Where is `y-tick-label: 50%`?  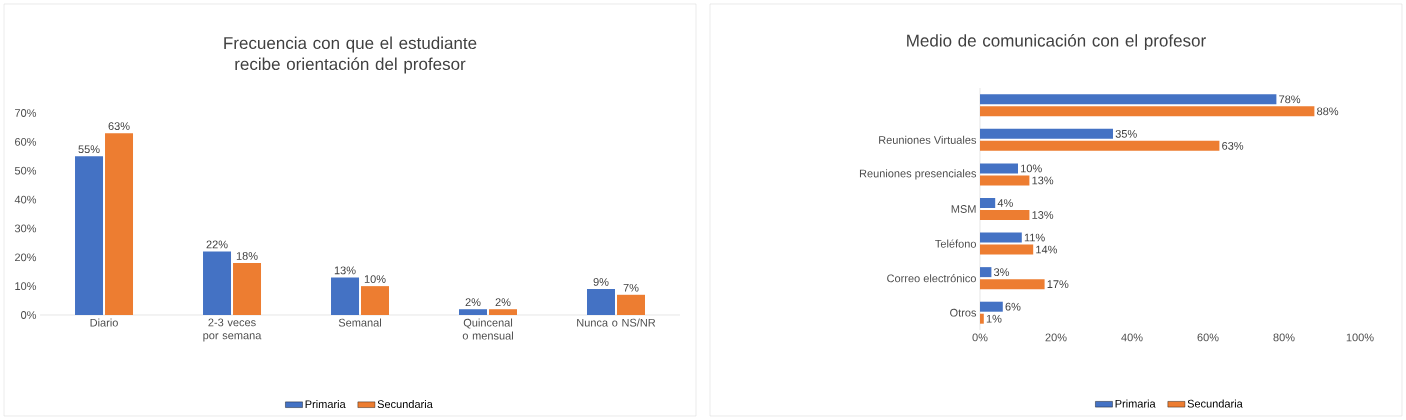 y-tick-label: 50% is located at coordinates (25, 170).